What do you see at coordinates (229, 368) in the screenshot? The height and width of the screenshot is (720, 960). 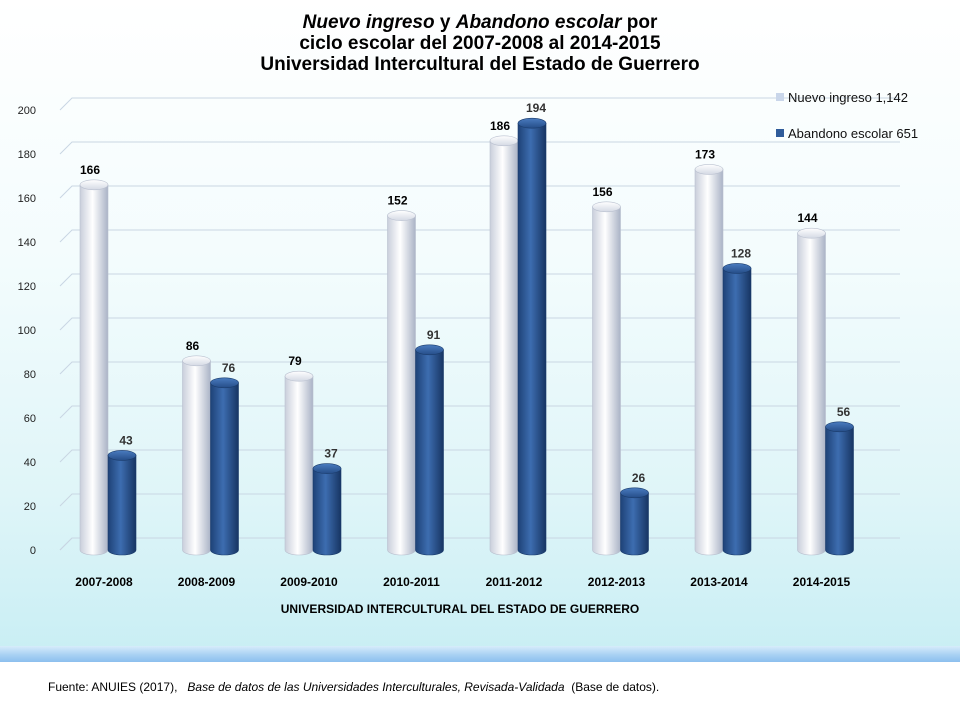 I see `data-label: 76` at bounding box center [229, 368].